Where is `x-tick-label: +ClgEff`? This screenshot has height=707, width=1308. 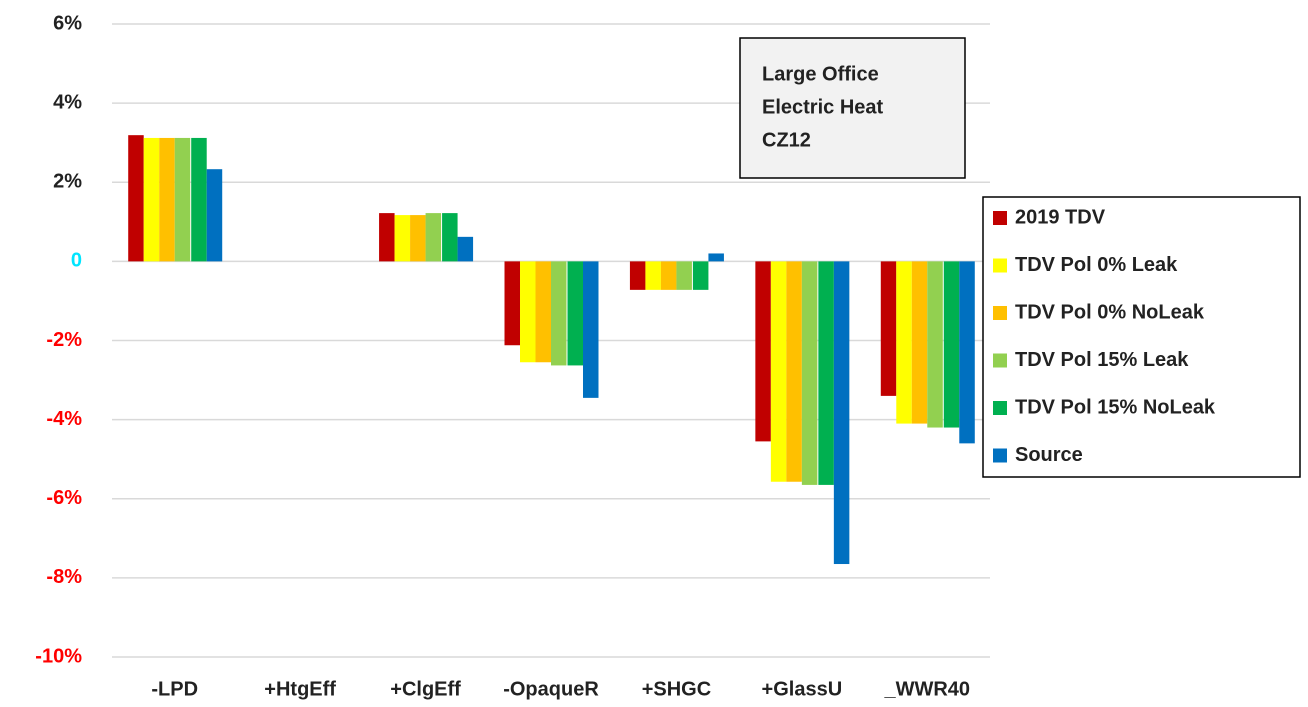 x-tick-label: +ClgEff is located at coordinates (425, 689).